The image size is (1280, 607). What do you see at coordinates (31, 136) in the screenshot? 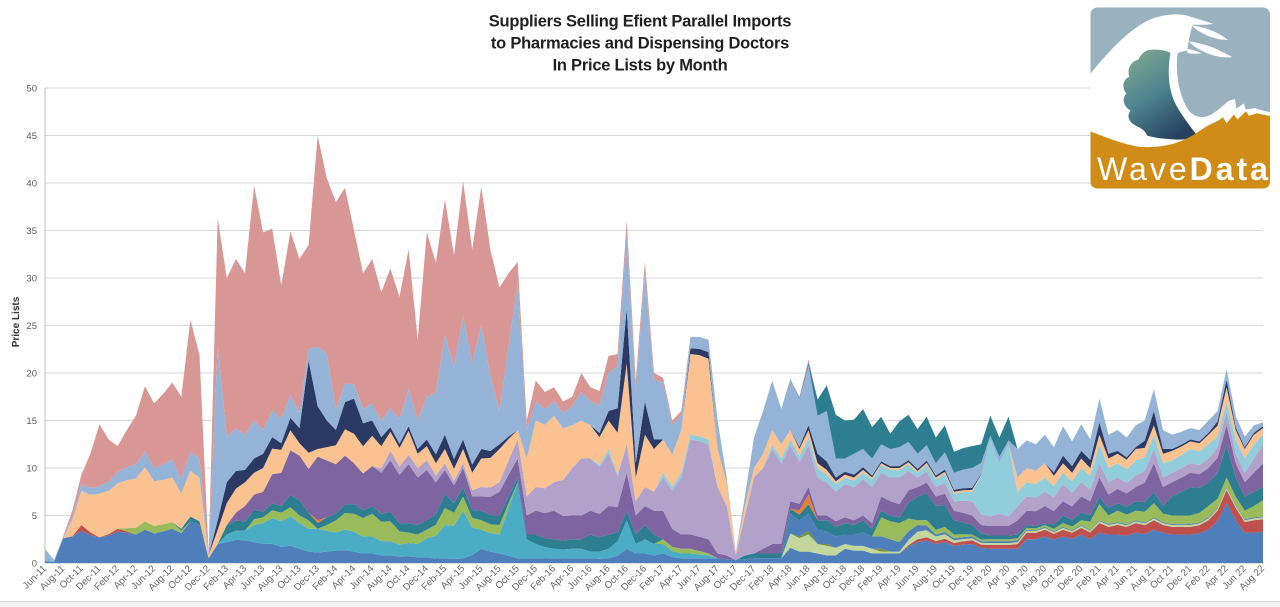
I see `svg-text: 45` at bounding box center [31, 136].